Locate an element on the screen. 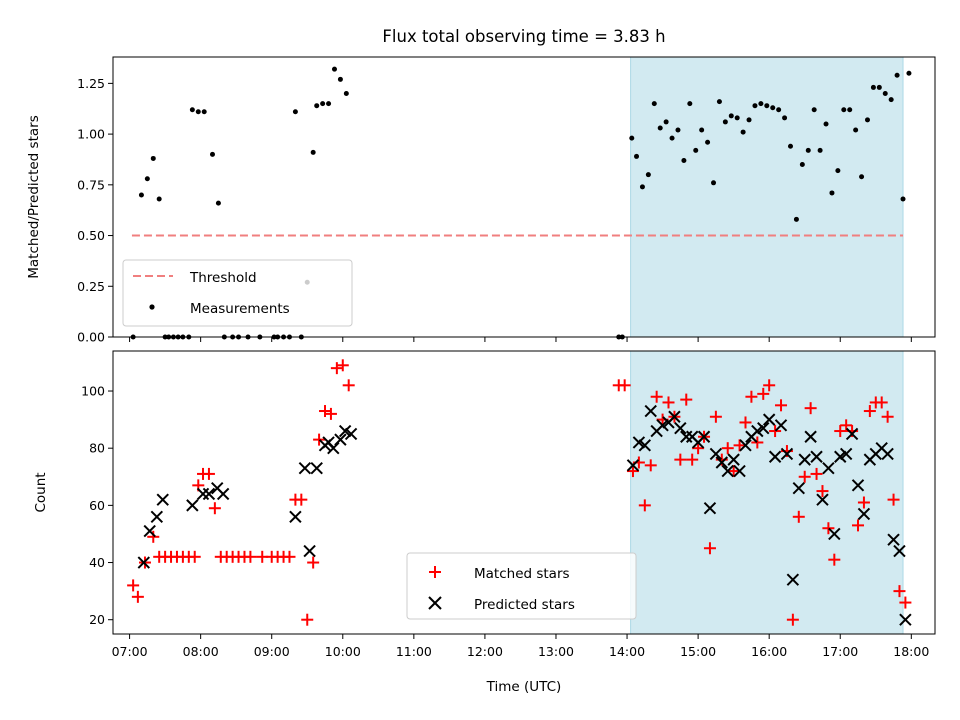 The width and height of the screenshot is (960, 720). legend-predicted-label: Predicted stars is located at coordinates (524, 605).